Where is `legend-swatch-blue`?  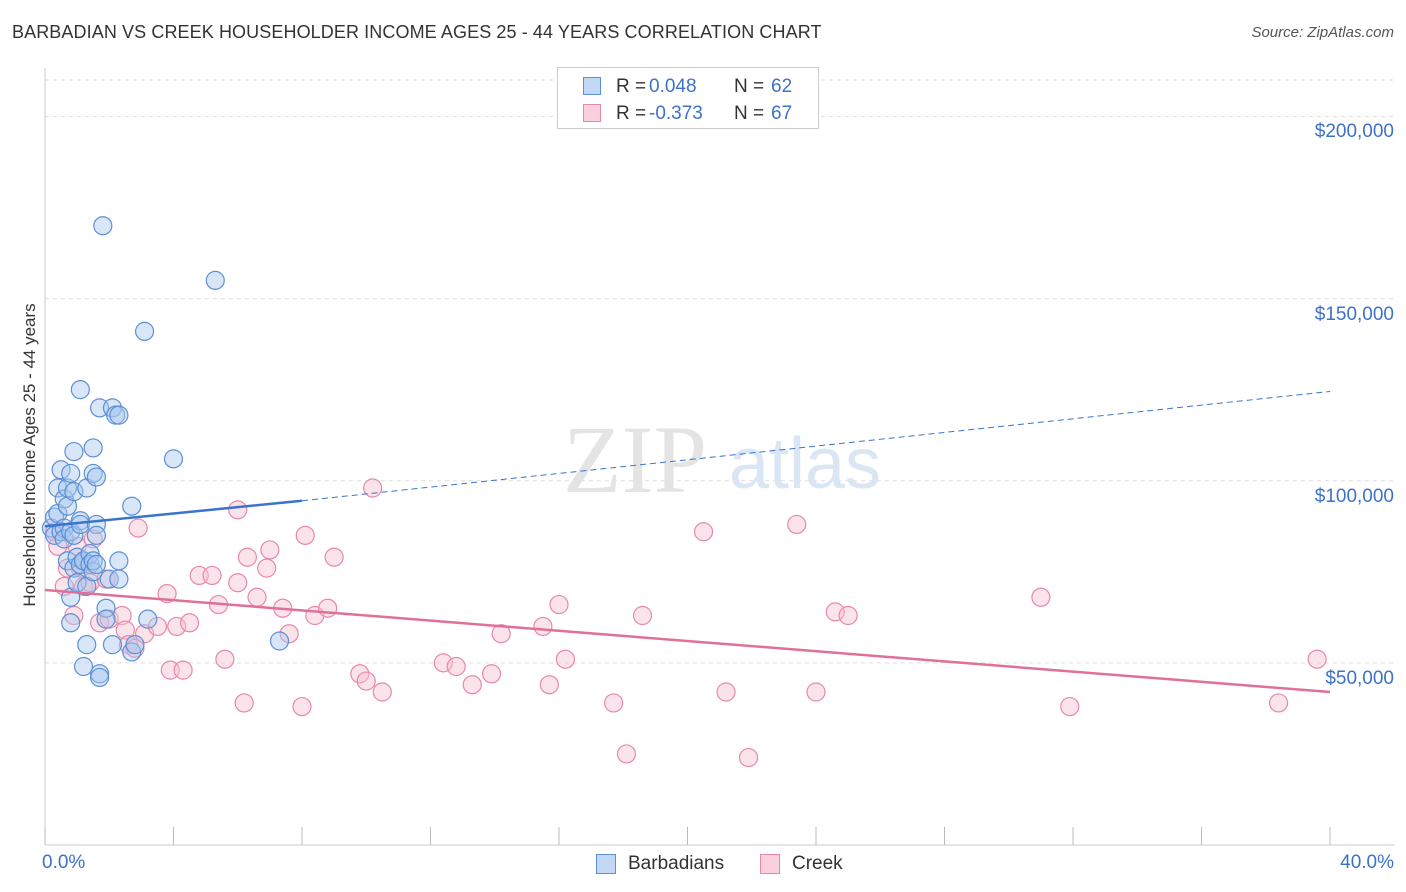 legend-swatch-blue is located at coordinates (592, 86).